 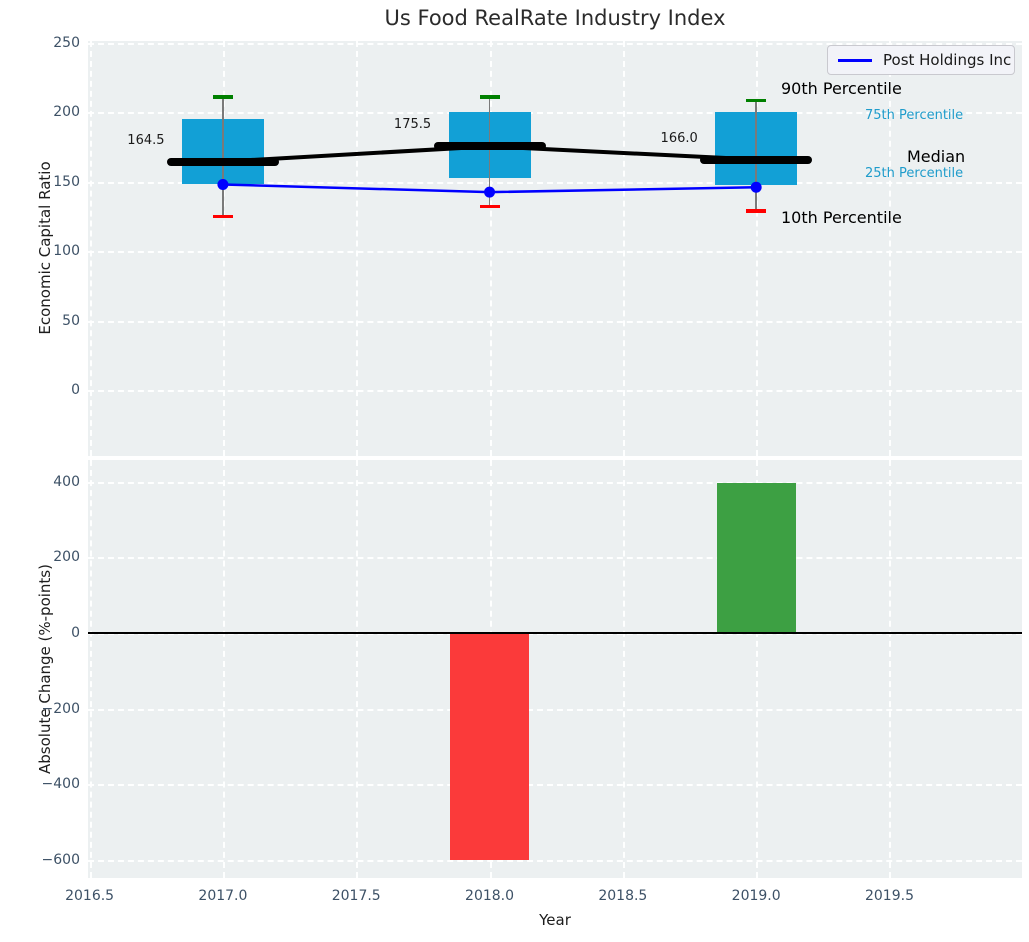 I want to click on change-bar-2018, so click(x=490, y=746).